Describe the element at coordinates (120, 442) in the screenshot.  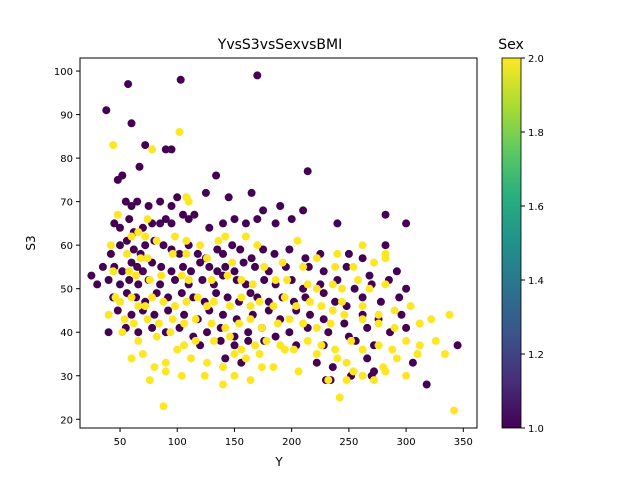
I see `x-tick-label: 50` at that location.